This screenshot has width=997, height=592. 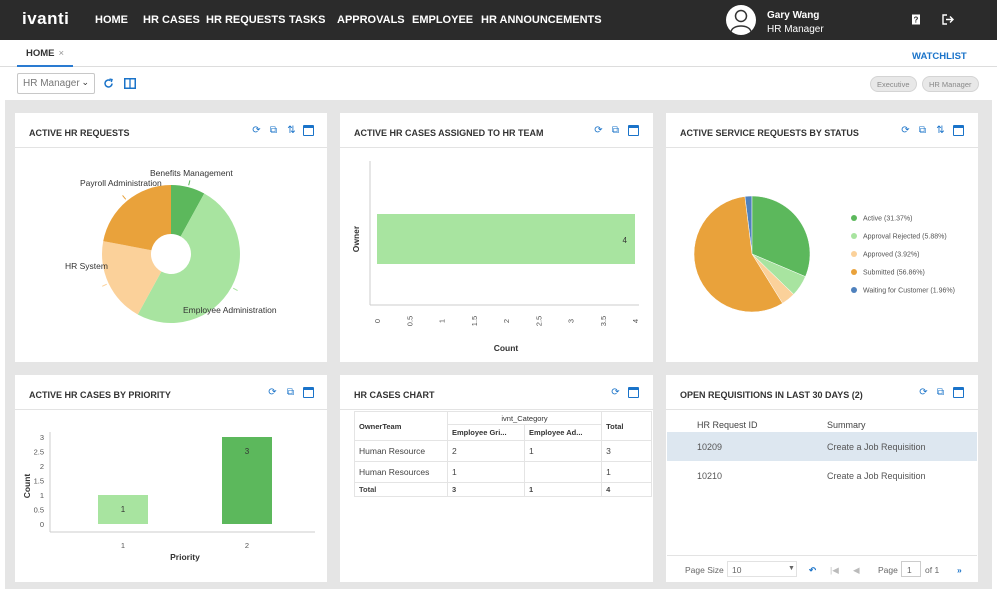 I want to click on page-number: 1, so click(x=909, y=570).